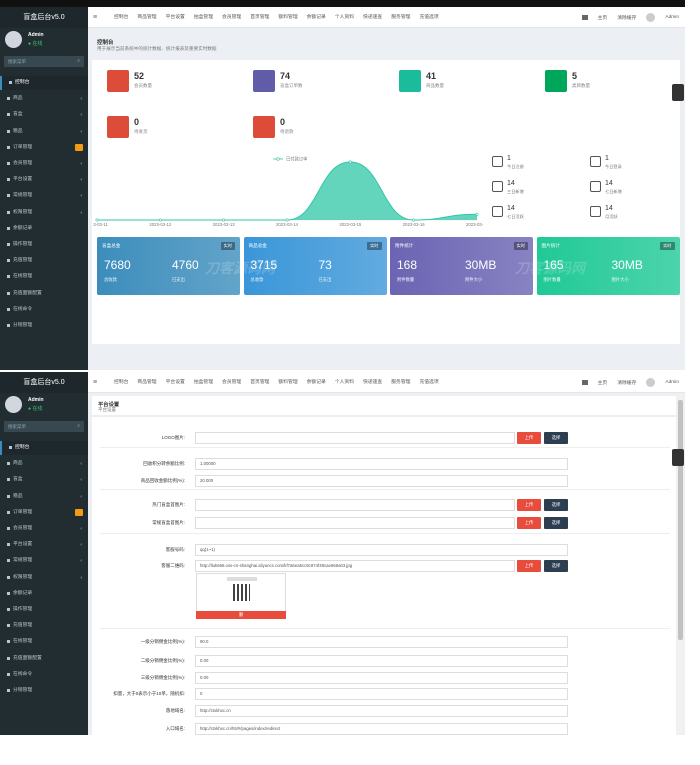  I want to click on field-input: 1.00000, so click(381, 464).